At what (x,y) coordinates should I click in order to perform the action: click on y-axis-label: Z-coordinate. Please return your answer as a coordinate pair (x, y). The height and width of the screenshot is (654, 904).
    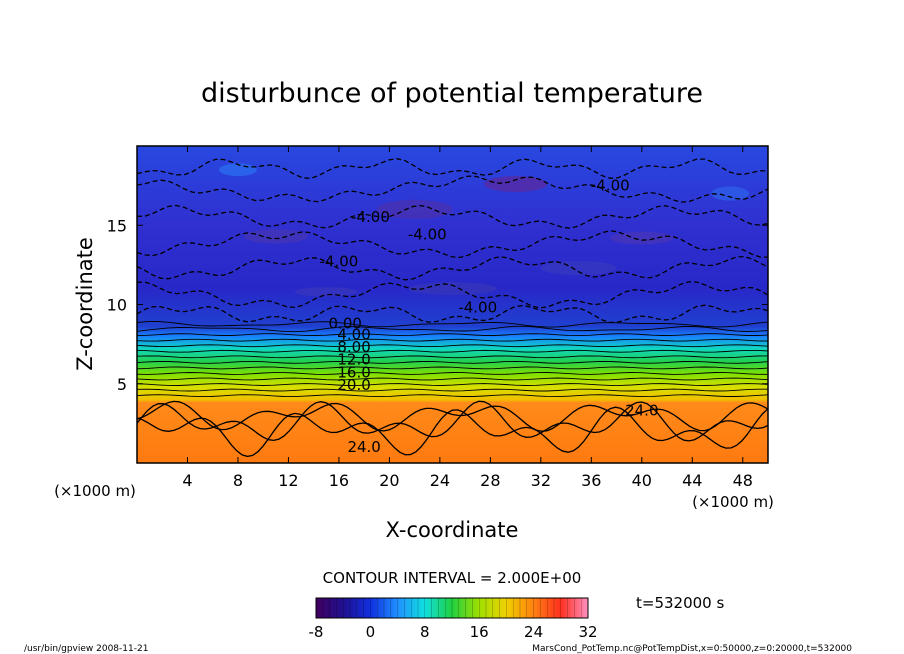
    Looking at the image, I should click on (85, 304).